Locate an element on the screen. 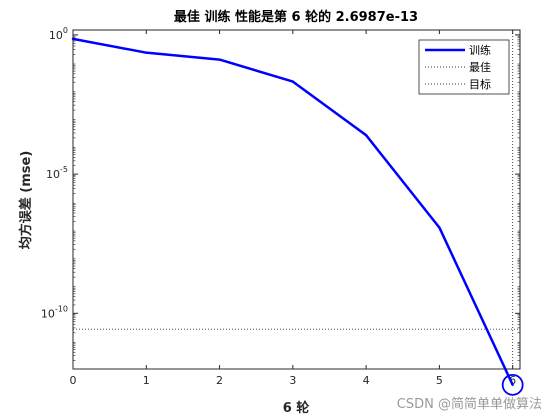  y-tick-label: 10⁻⁵ is located at coordinates (57, 173).